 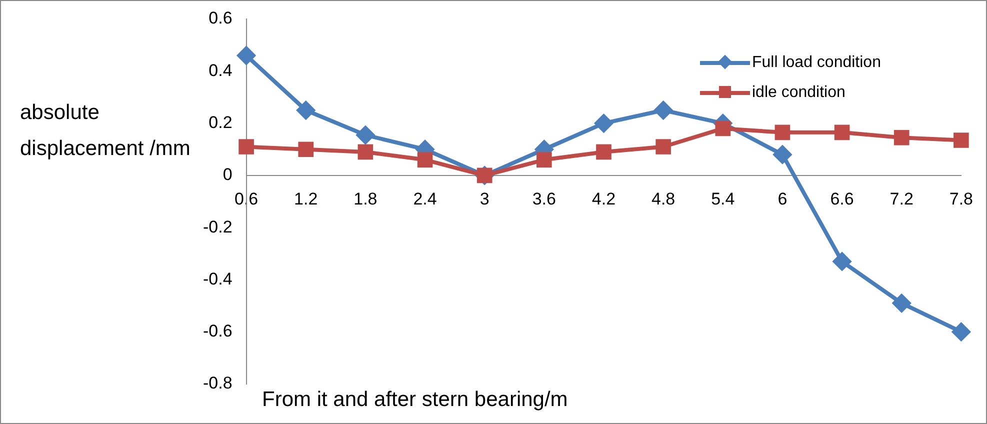 What do you see at coordinates (246, 198) in the screenshot?
I see `x-tick-label: 0.6` at bounding box center [246, 198].